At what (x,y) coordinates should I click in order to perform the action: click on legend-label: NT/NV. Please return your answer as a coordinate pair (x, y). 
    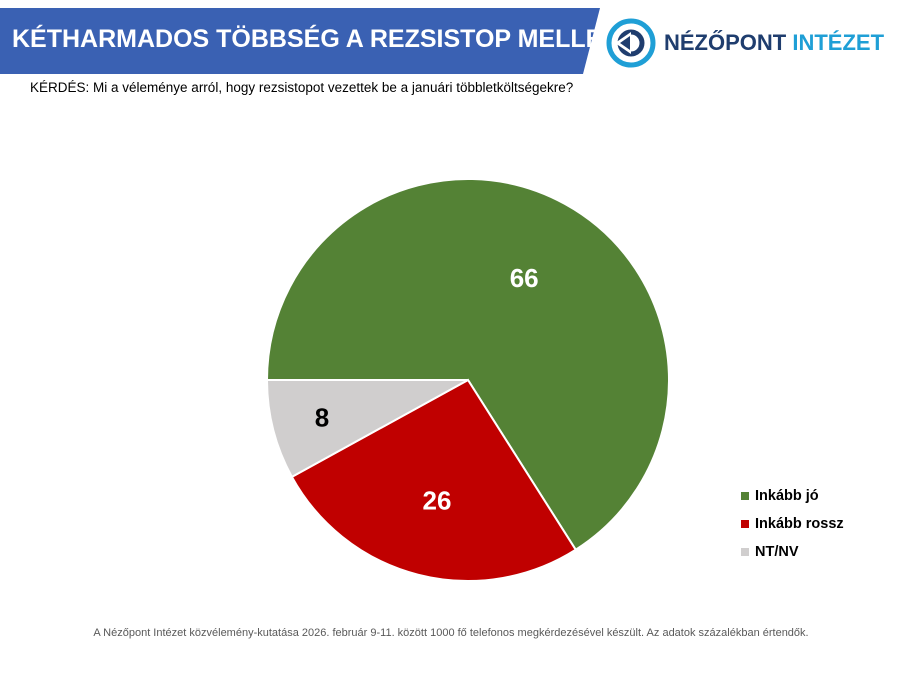
    Looking at the image, I should click on (777, 552).